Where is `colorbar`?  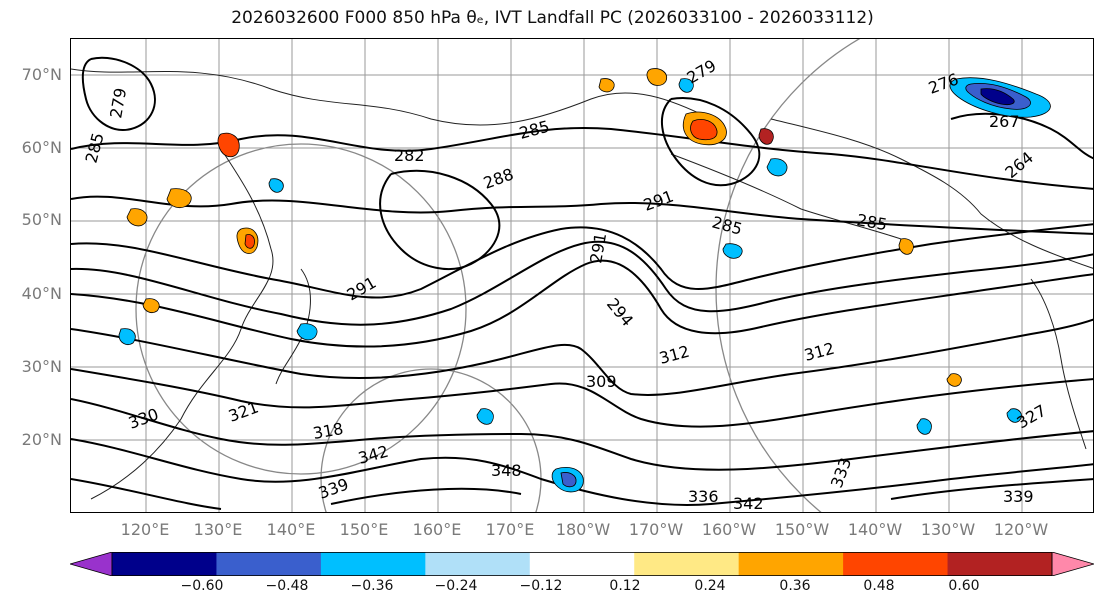
colorbar is located at coordinates (582, 564).